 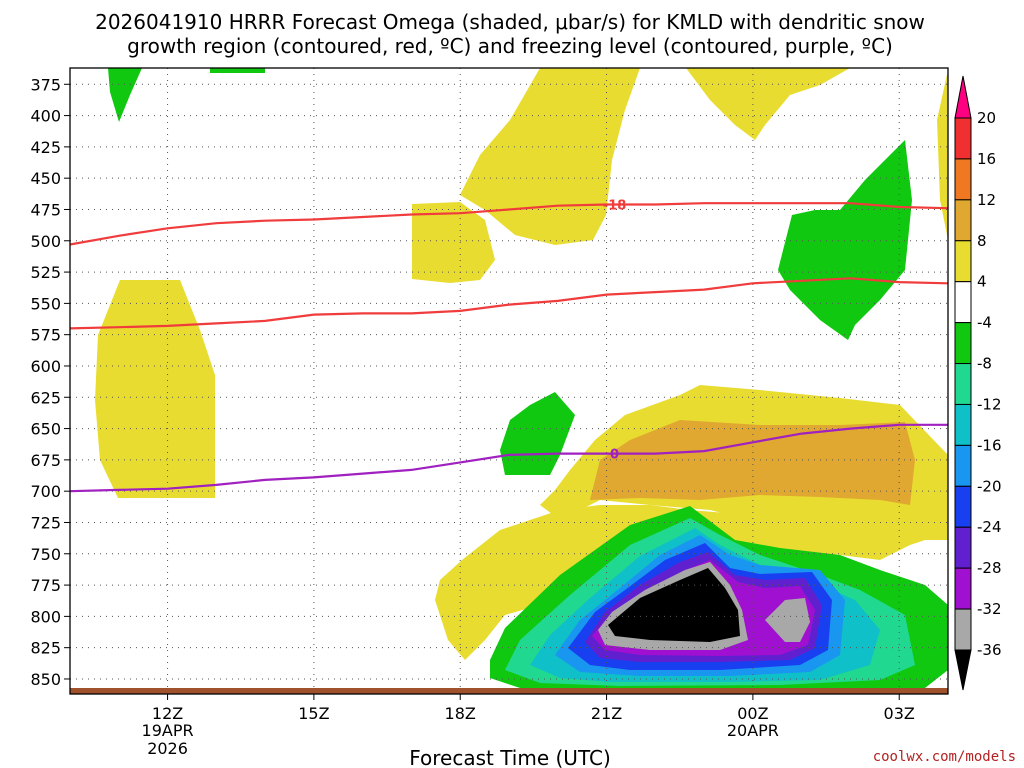 What do you see at coordinates (989, 609) in the screenshot?
I see `colorbar-label: -32` at bounding box center [989, 609].